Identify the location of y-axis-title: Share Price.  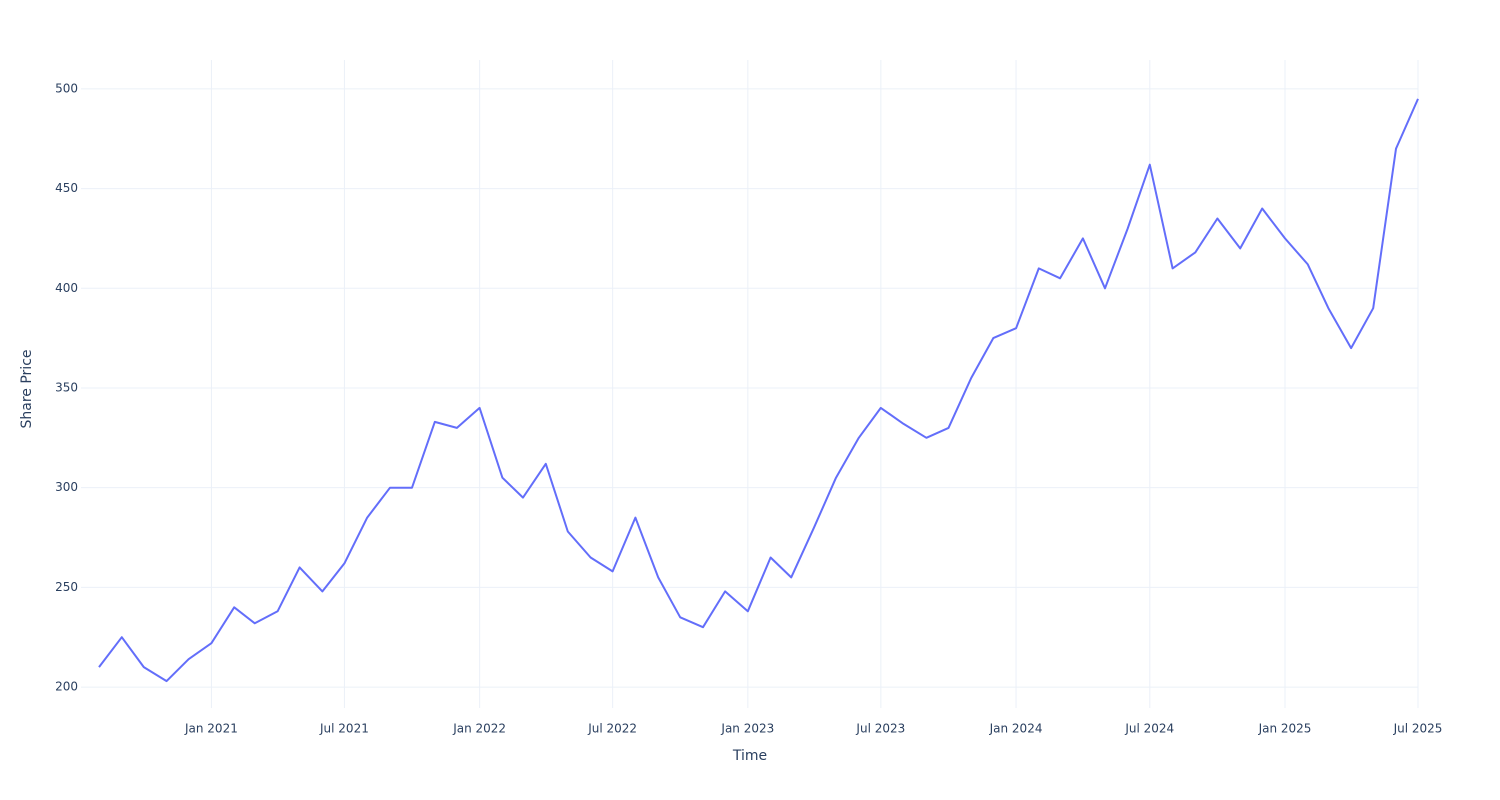
(27, 388).